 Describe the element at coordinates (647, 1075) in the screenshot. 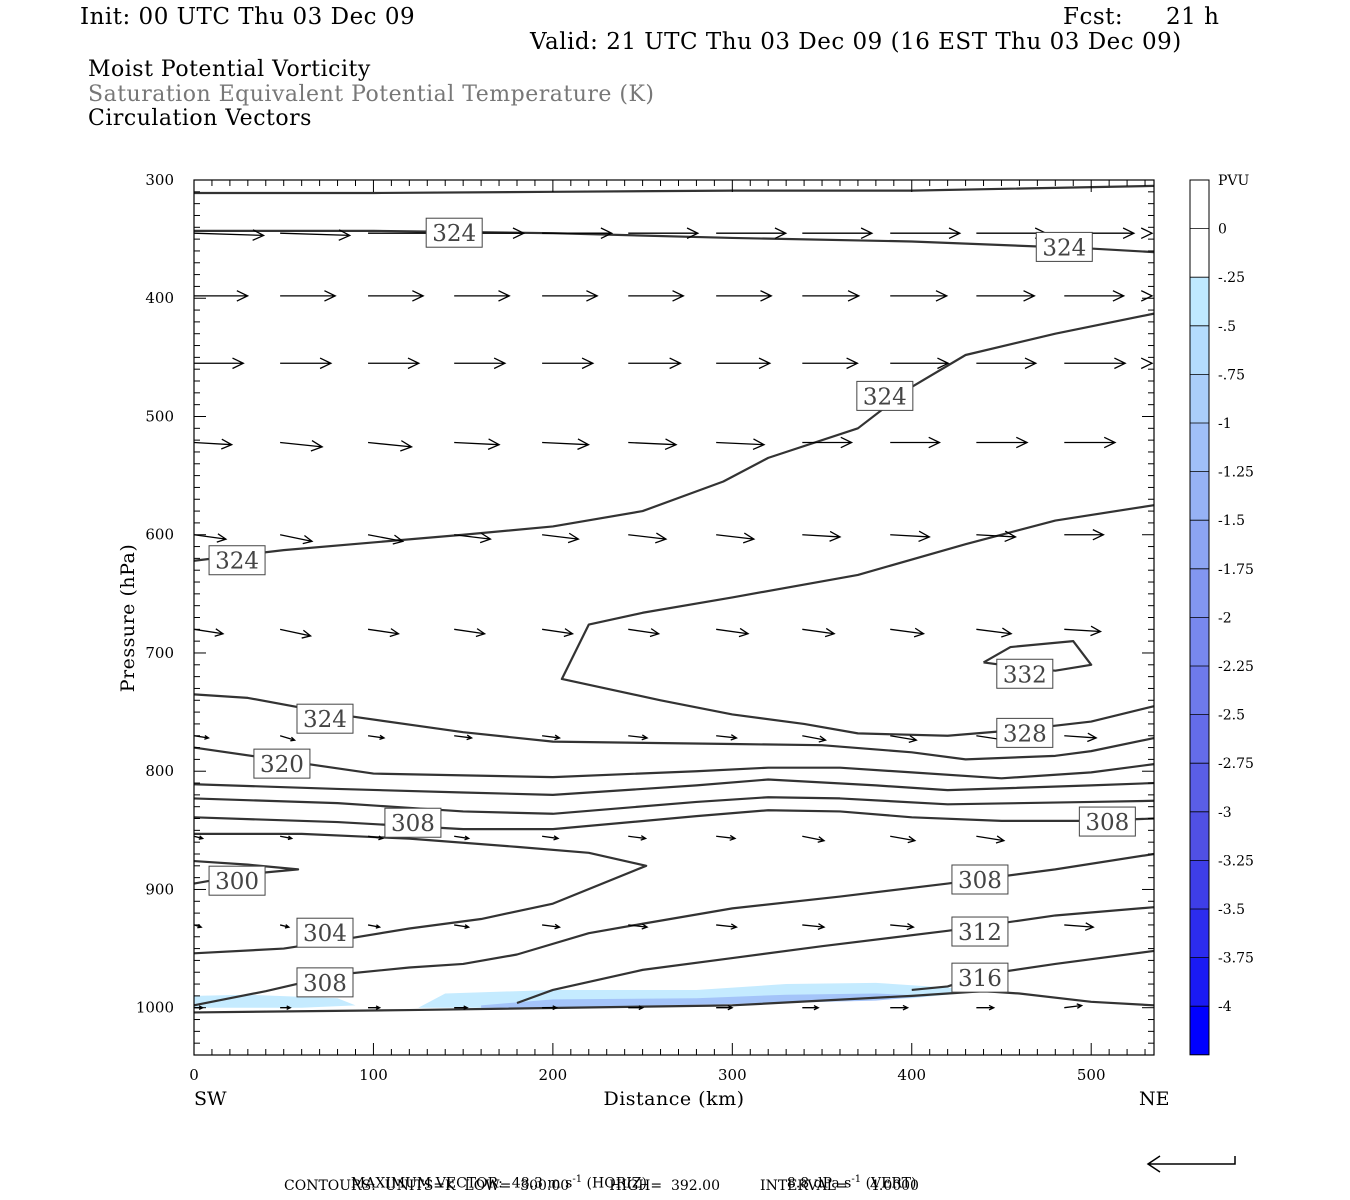

I see `x-axis-labels: 0 100 200 300 400 500` at that location.